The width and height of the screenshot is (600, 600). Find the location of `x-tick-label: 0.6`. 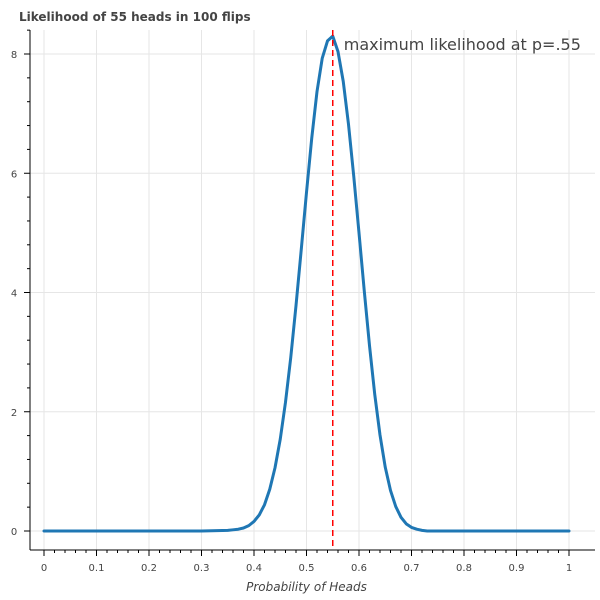

x-tick-label: 0.6 is located at coordinates (359, 568).